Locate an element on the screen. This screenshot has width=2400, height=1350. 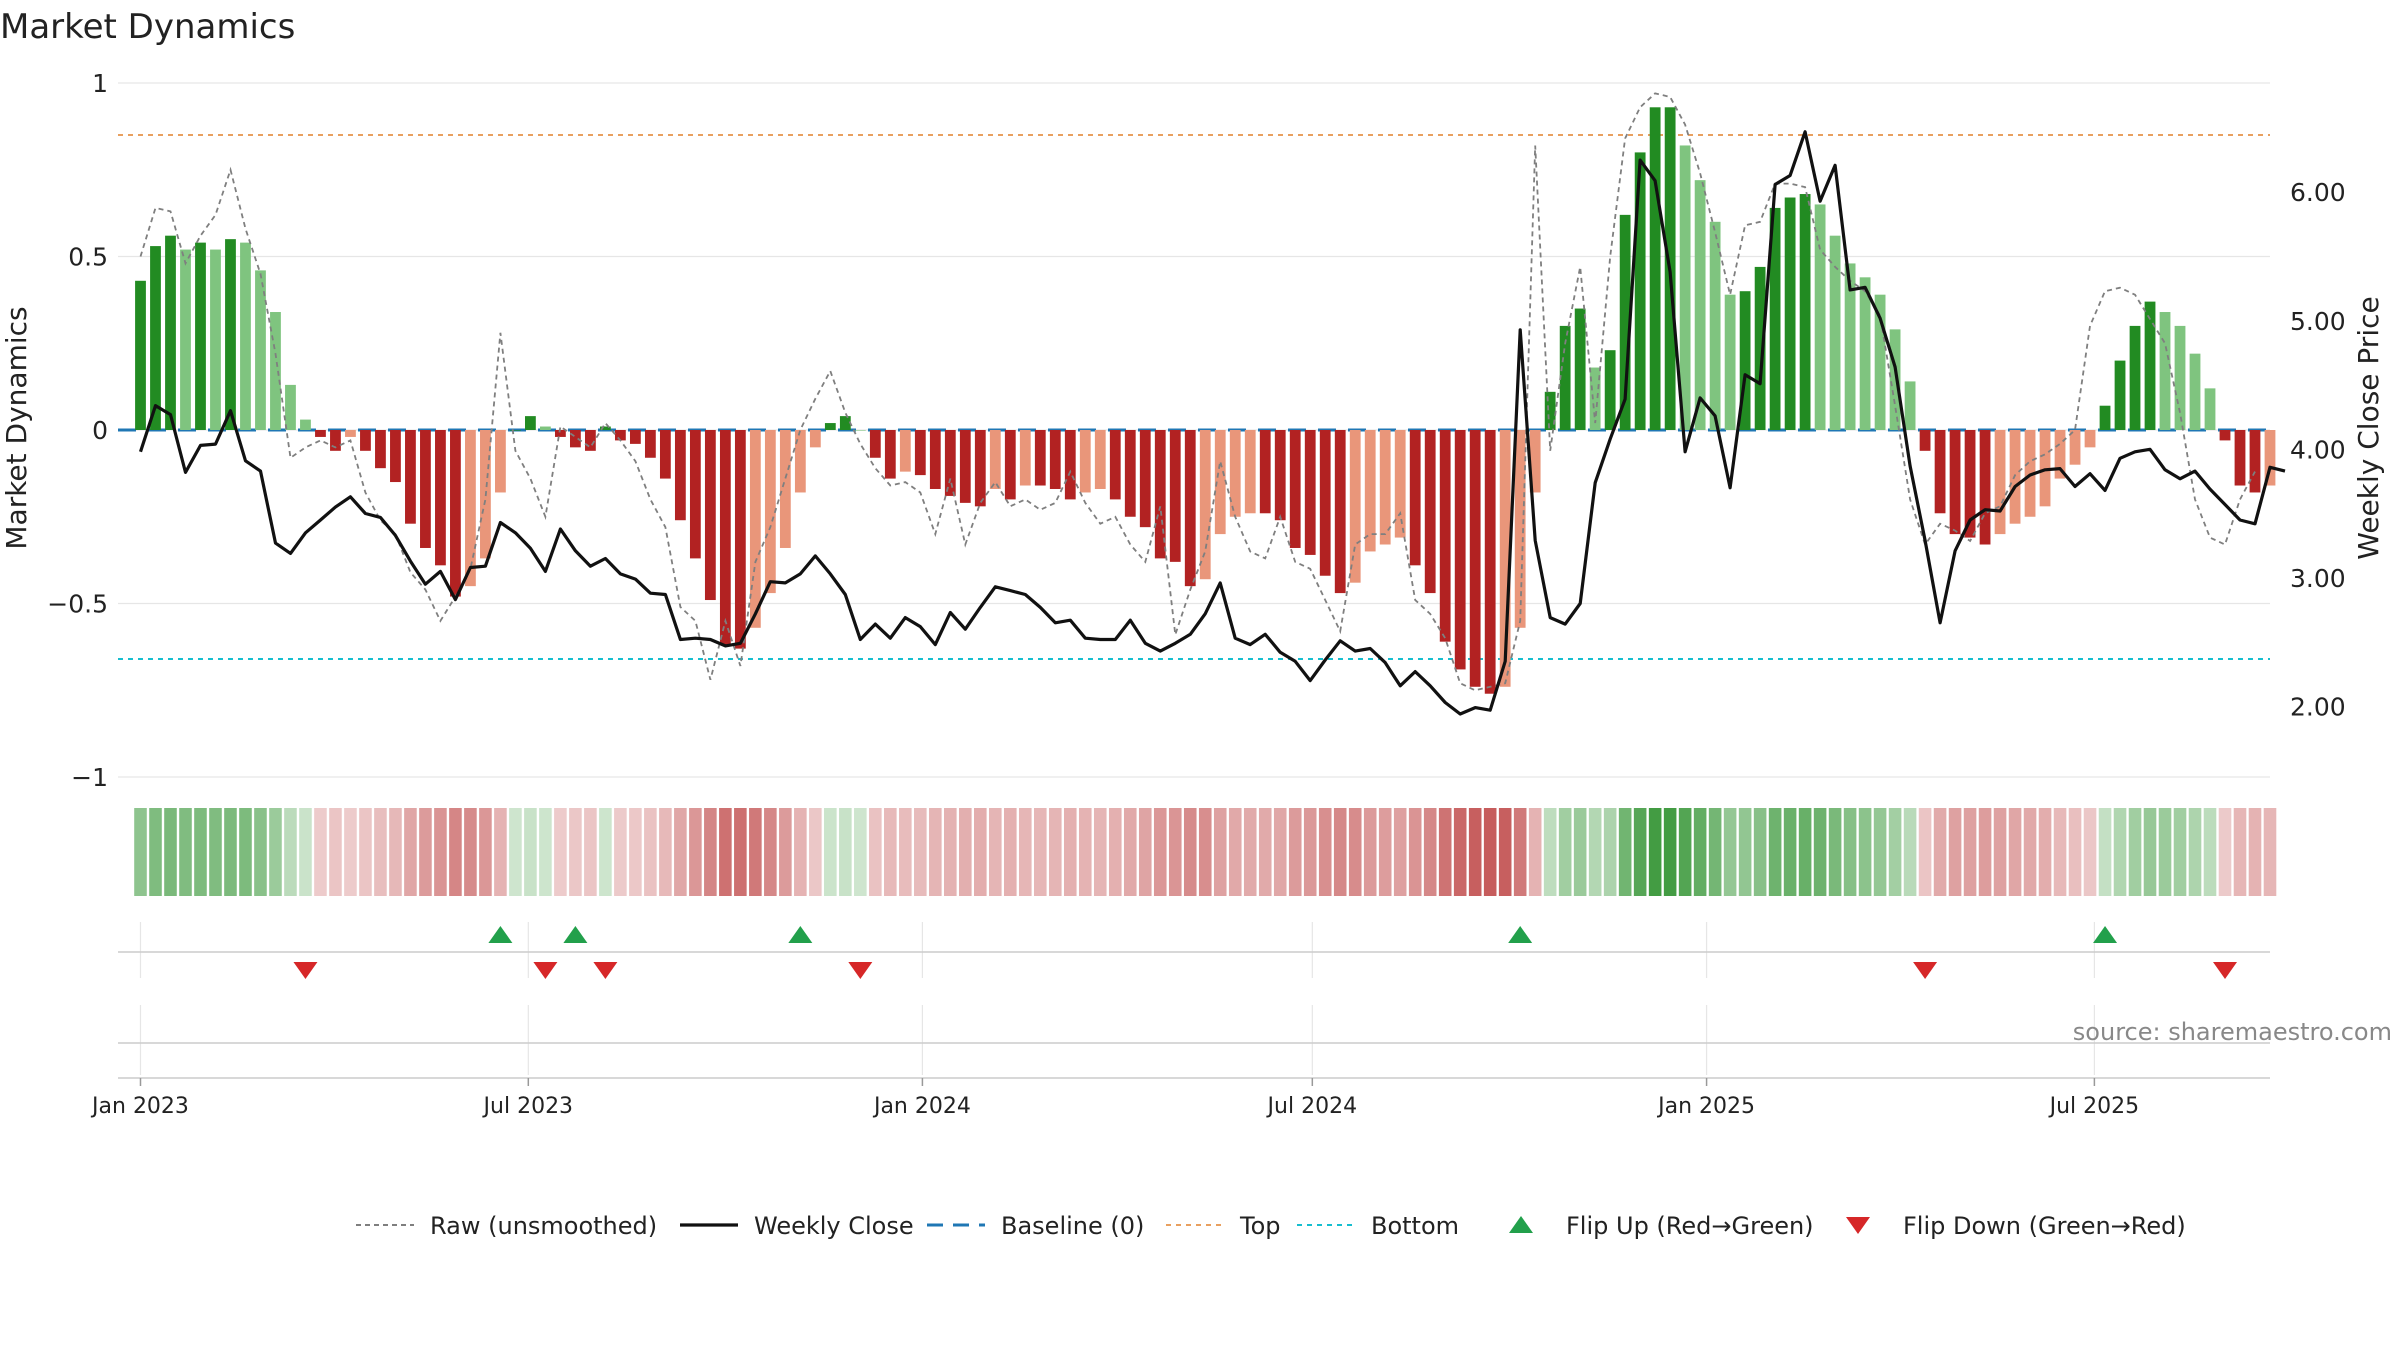
y2-tick-label: 2.00 is located at coordinates (2318, 706).